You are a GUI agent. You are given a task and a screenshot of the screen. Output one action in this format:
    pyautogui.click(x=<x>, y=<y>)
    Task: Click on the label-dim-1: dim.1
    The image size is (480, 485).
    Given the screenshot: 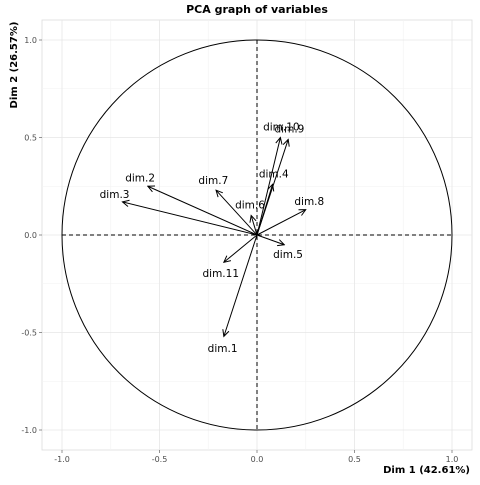 What is the action you would take?
    pyautogui.click(x=223, y=349)
    